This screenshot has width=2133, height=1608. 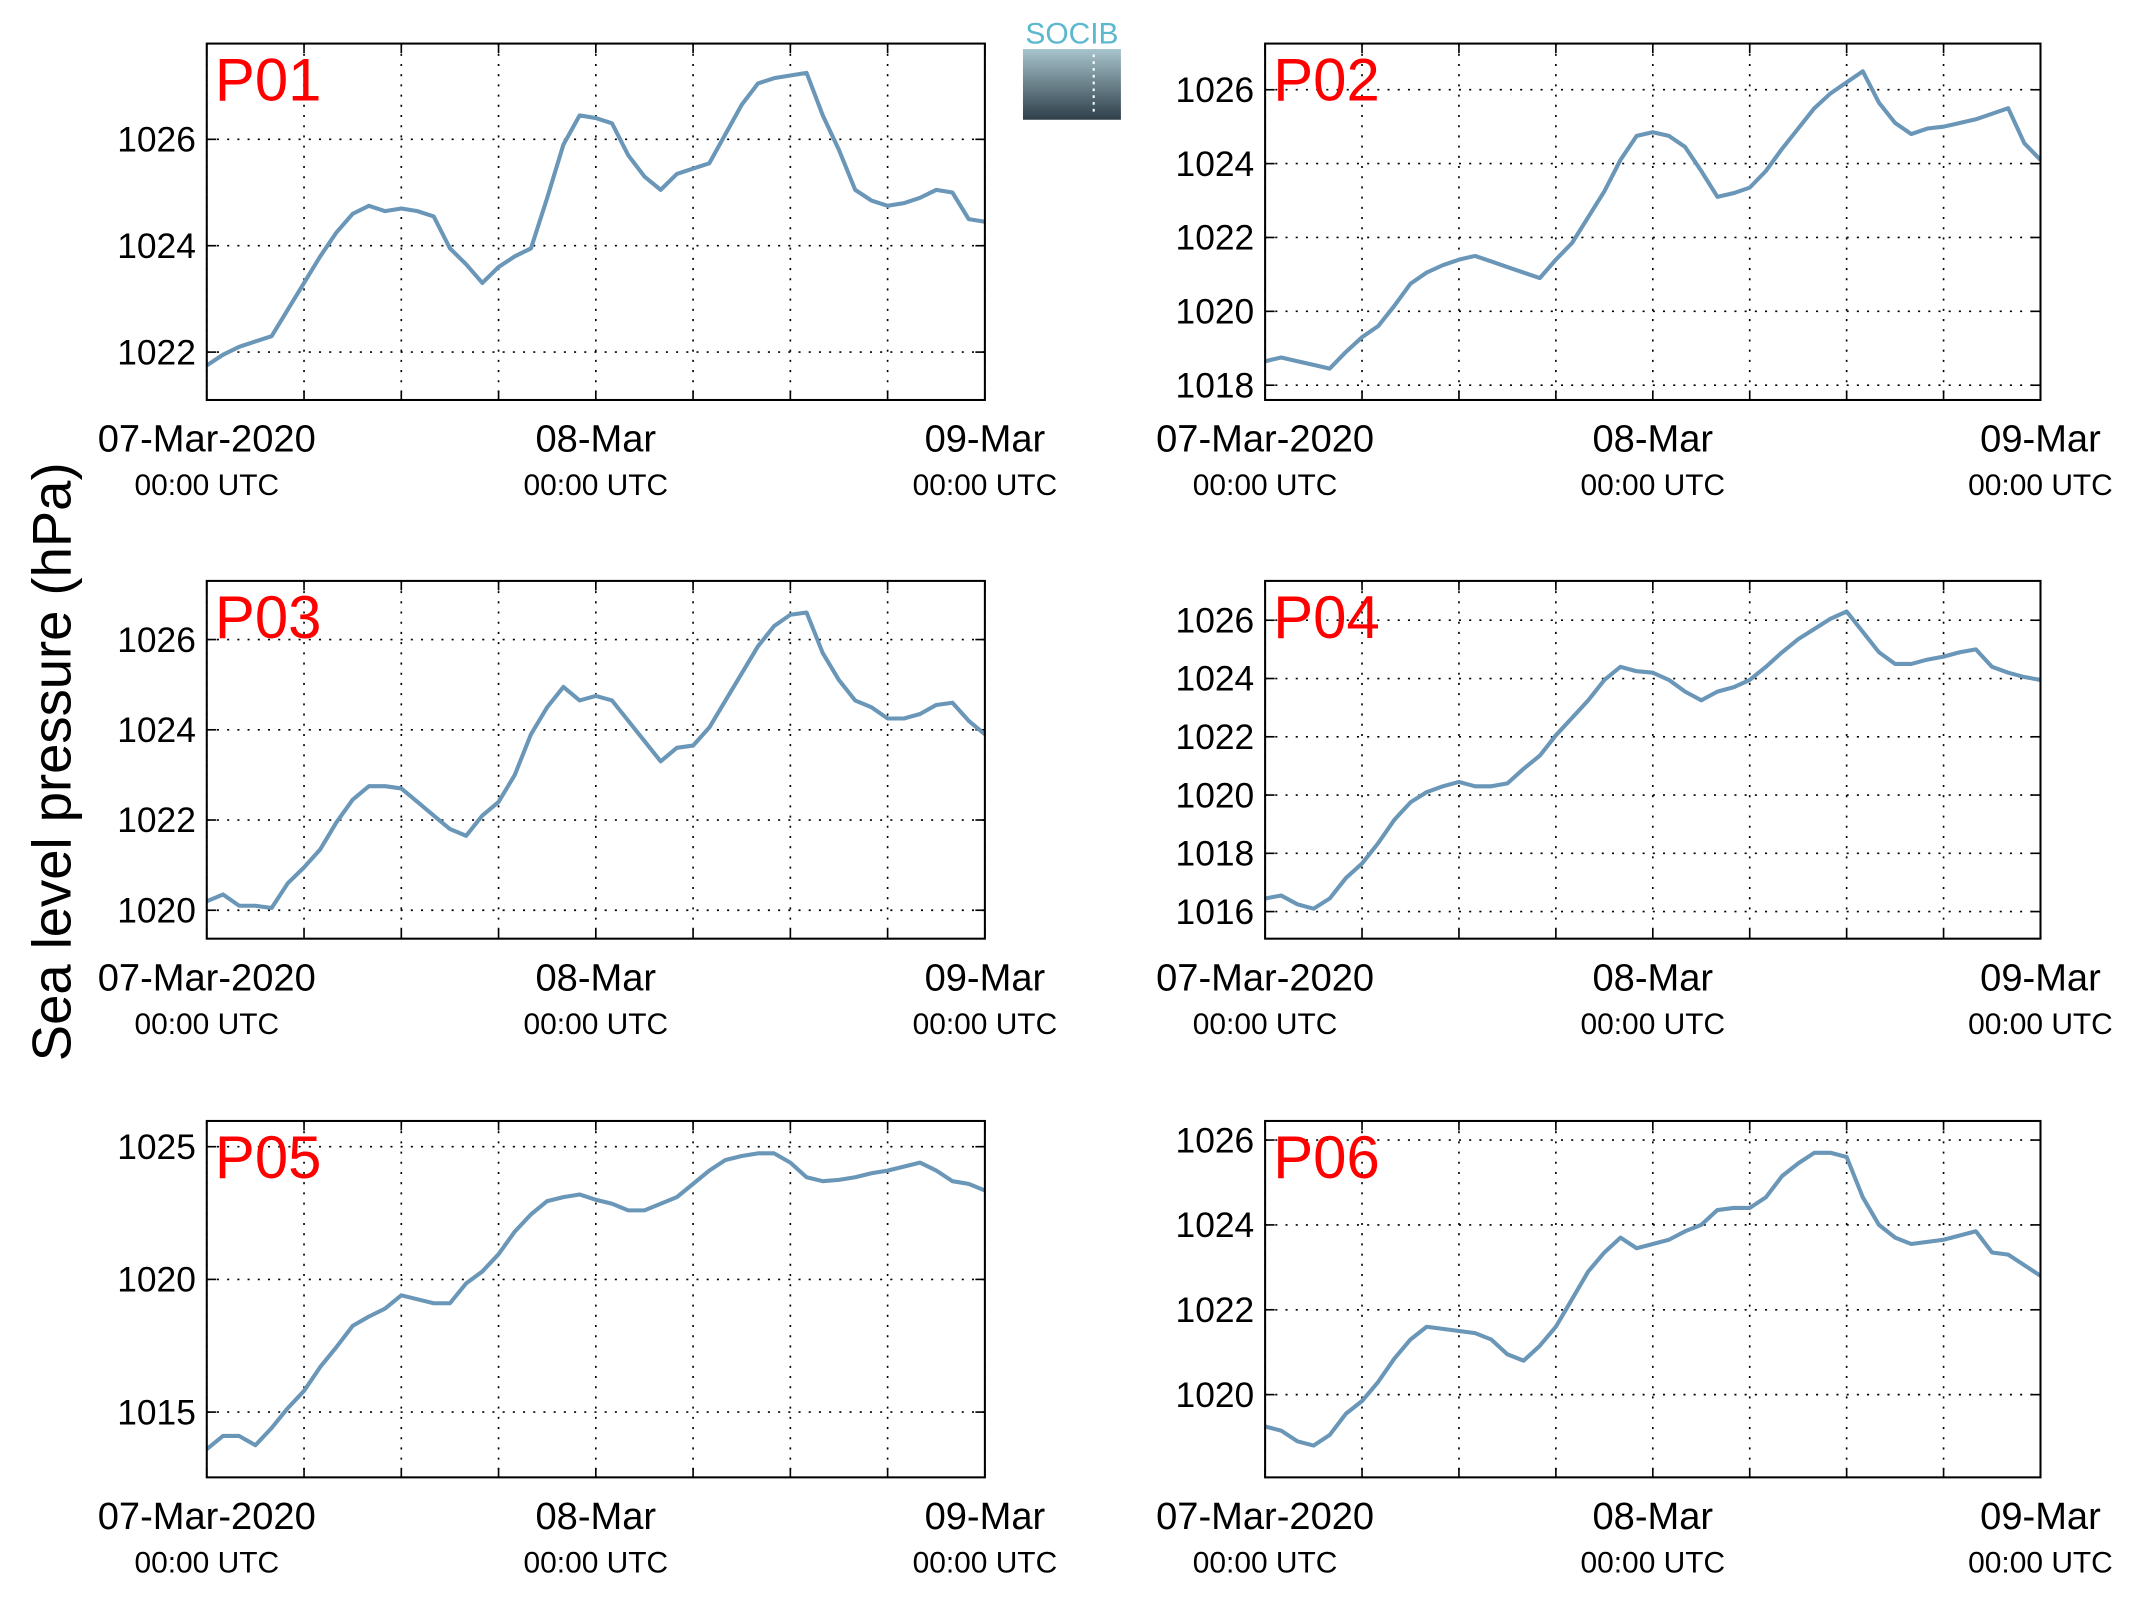 I want to click on panel-title: P05, so click(x=268, y=1157).